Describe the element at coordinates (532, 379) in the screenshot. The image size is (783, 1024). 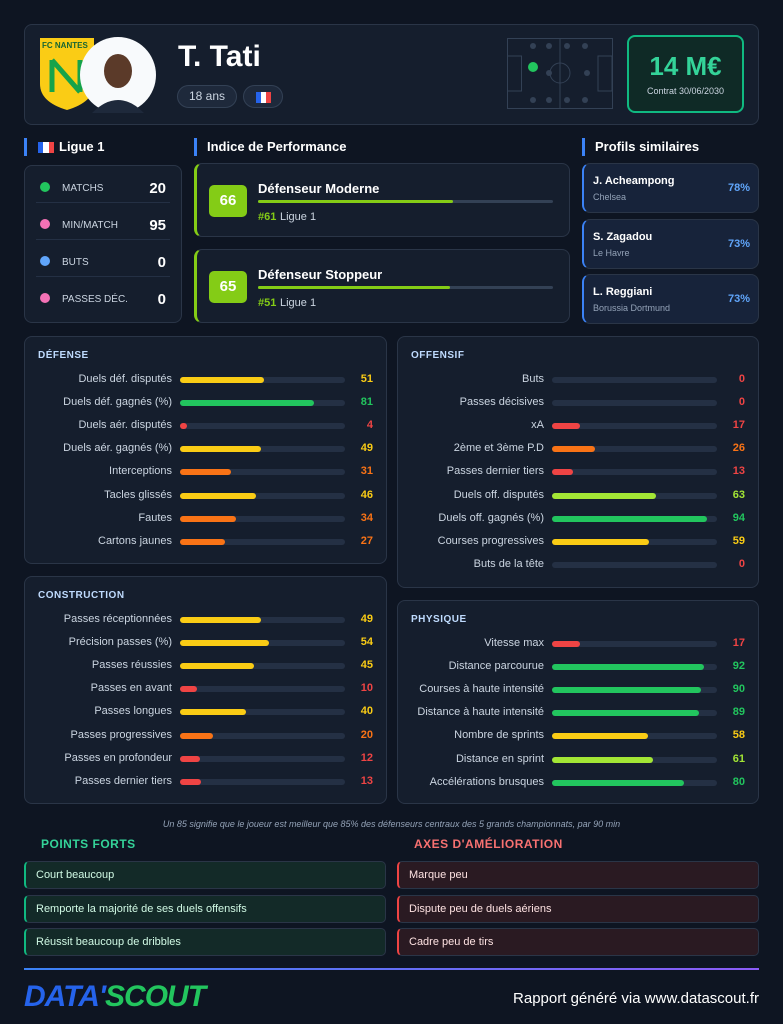
I see `stat-label: Buts` at that location.